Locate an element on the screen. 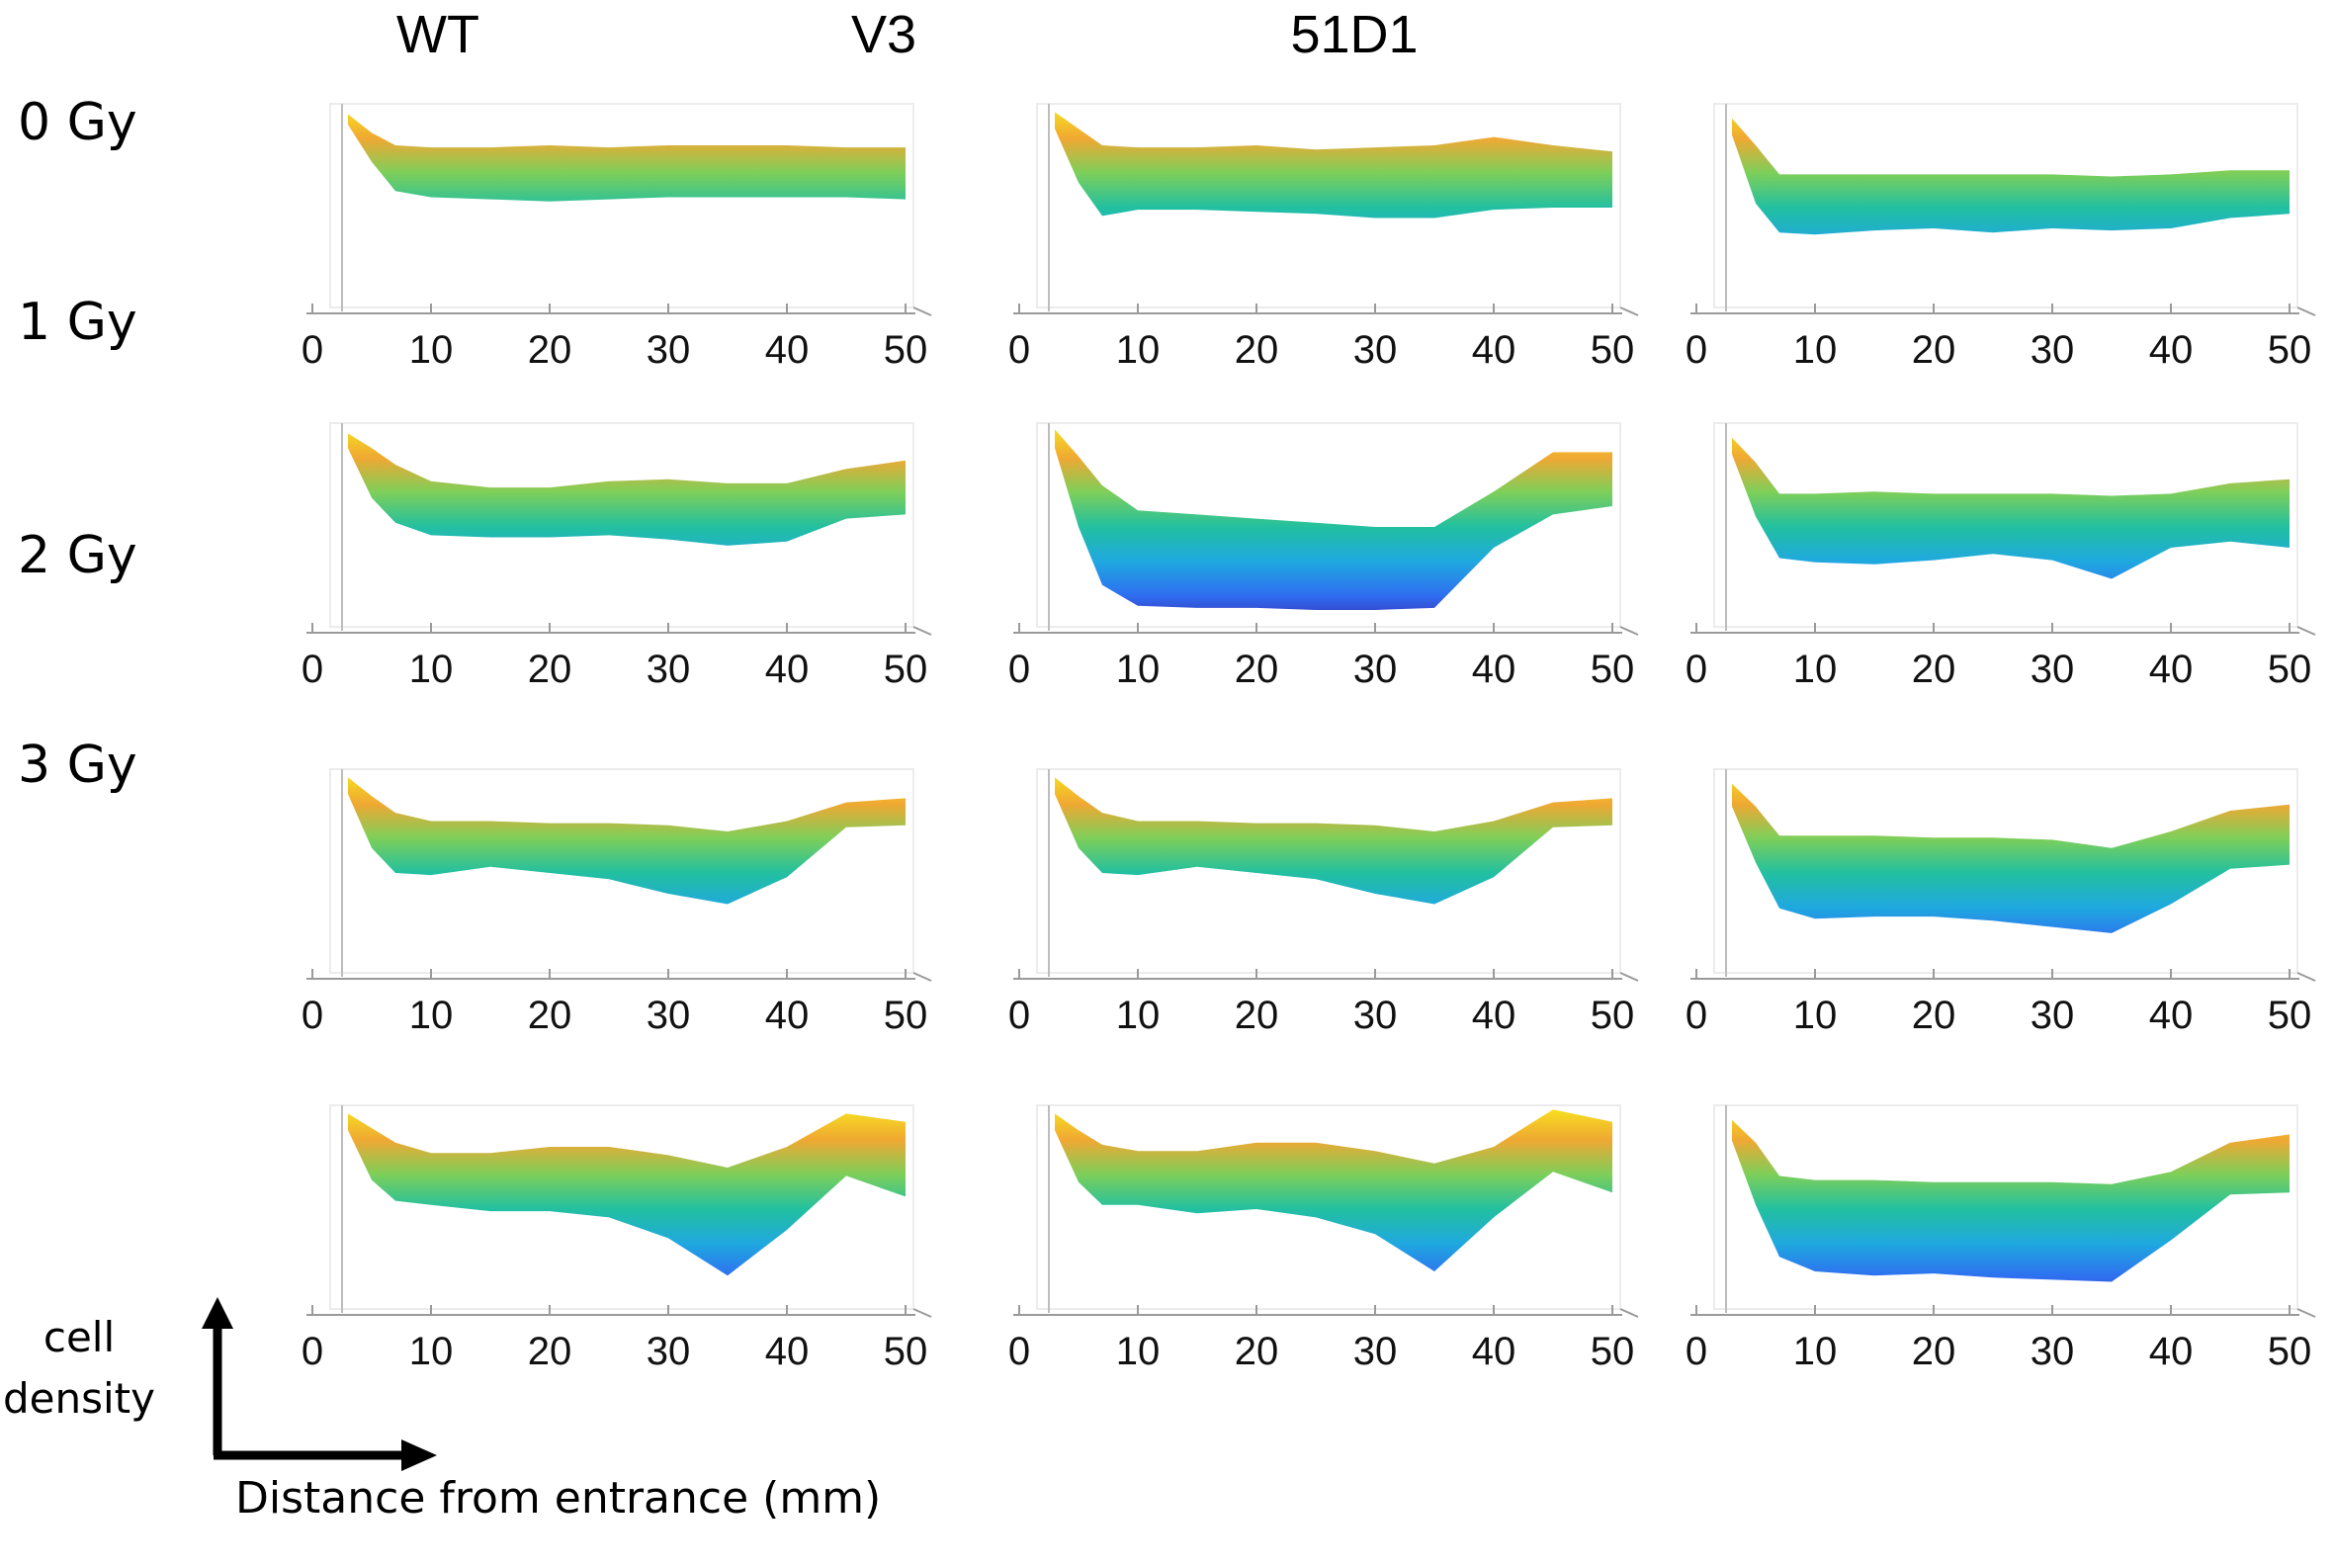 This screenshot has width=2335, height=1568. panel-wt-3gy: 0 10 20 30 40 50 is located at coordinates (617, 1238).